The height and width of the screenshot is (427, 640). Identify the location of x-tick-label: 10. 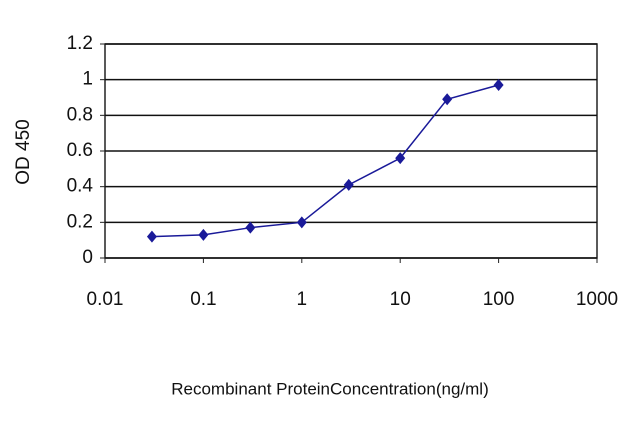
(400, 299).